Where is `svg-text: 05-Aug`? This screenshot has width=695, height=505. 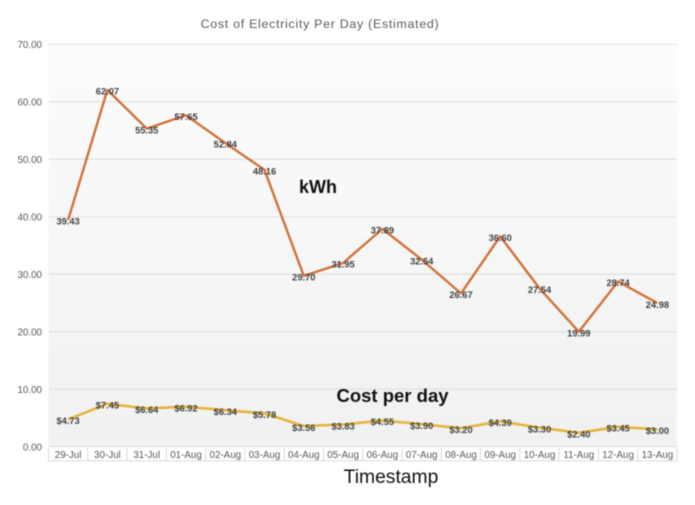 svg-text: 05-Aug is located at coordinates (343, 455).